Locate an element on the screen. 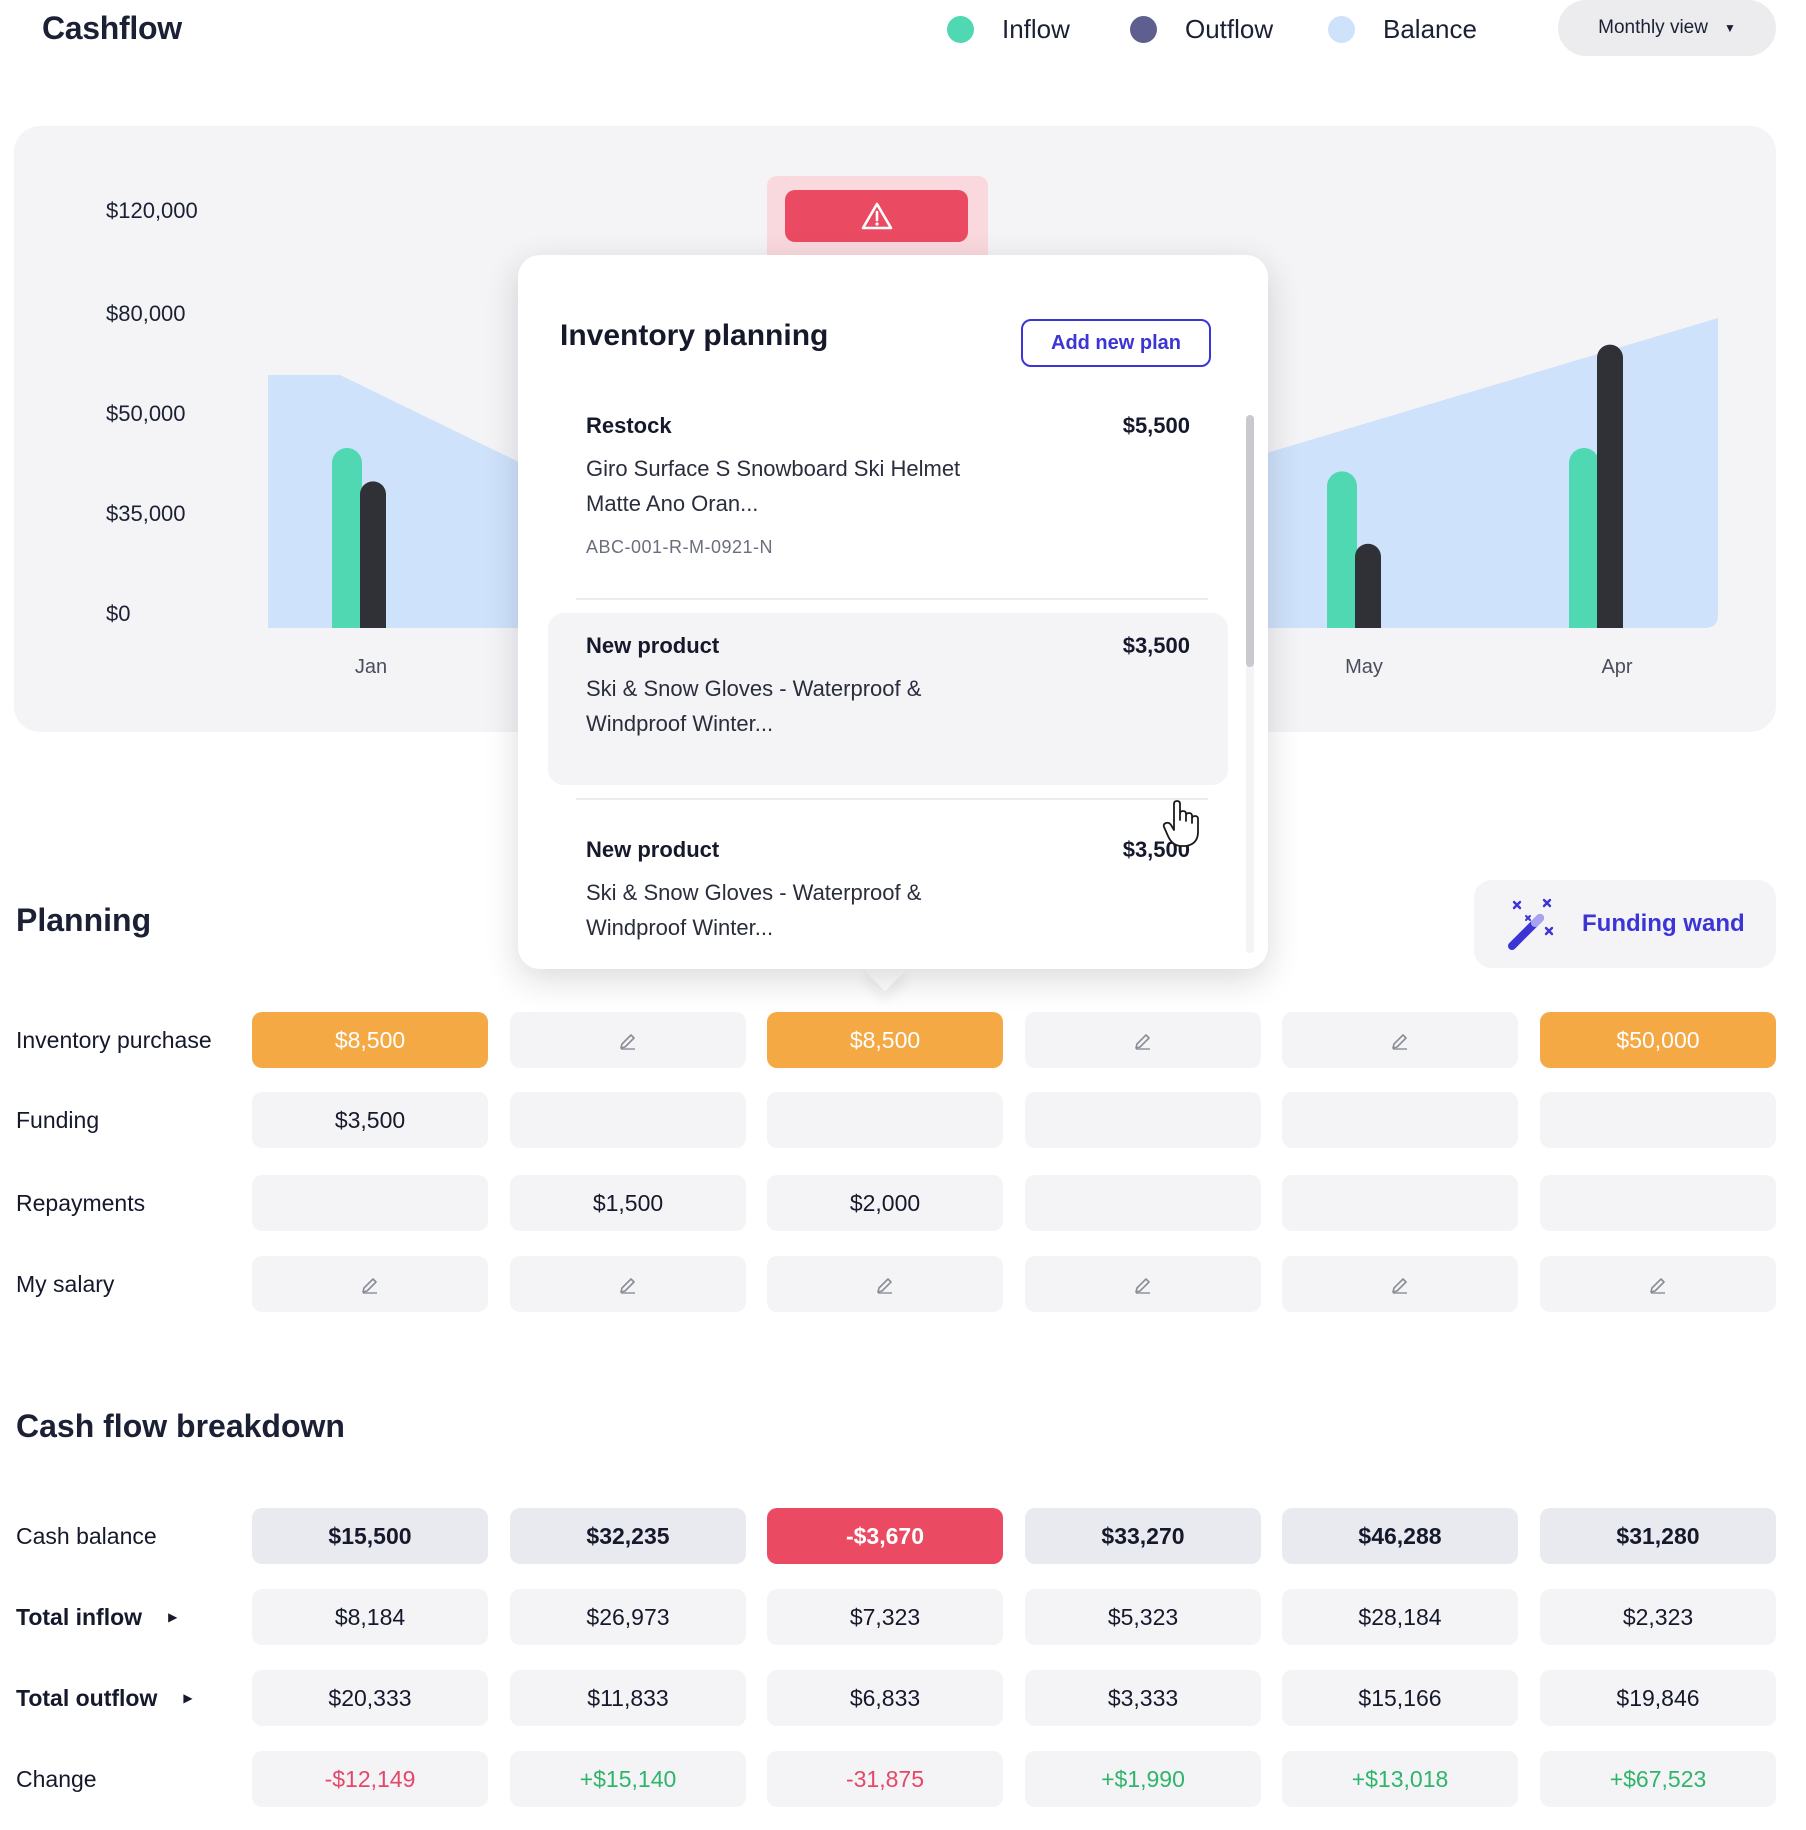 The image size is (1806, 1830). x-tick-label: May is located at coordinates (1364, 667).